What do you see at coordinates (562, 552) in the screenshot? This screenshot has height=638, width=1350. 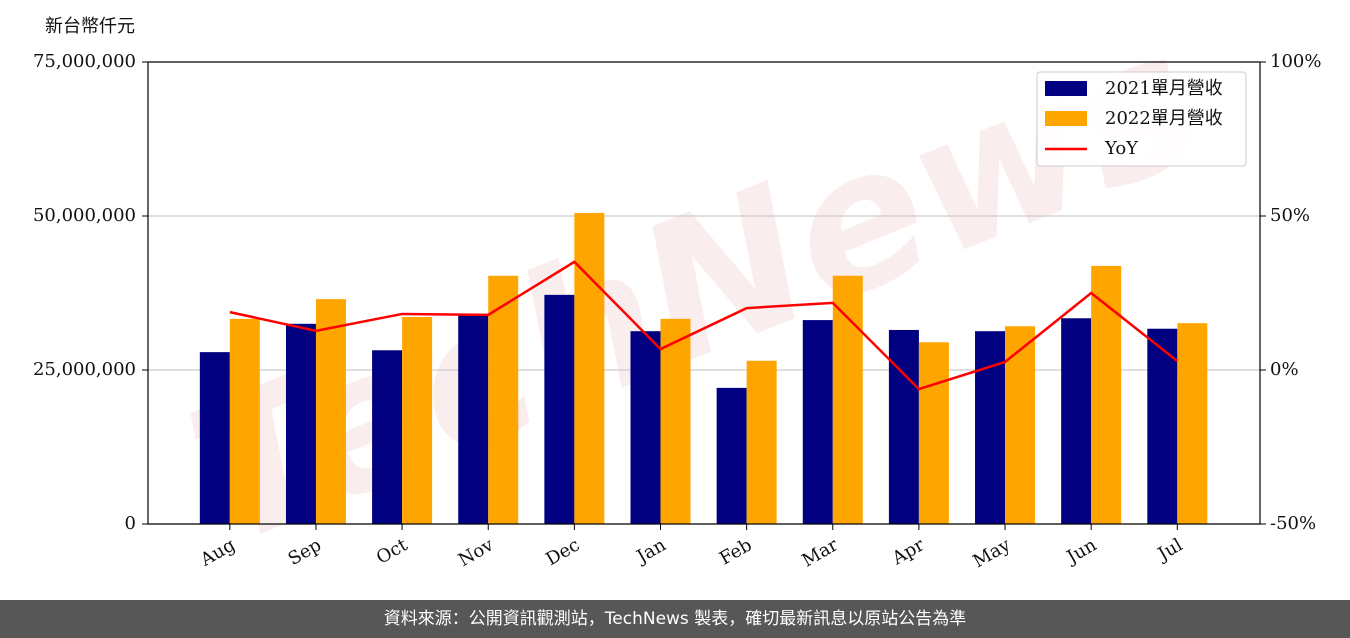 I see `x-tick-label: Dec` at bounding box center [562, 552].